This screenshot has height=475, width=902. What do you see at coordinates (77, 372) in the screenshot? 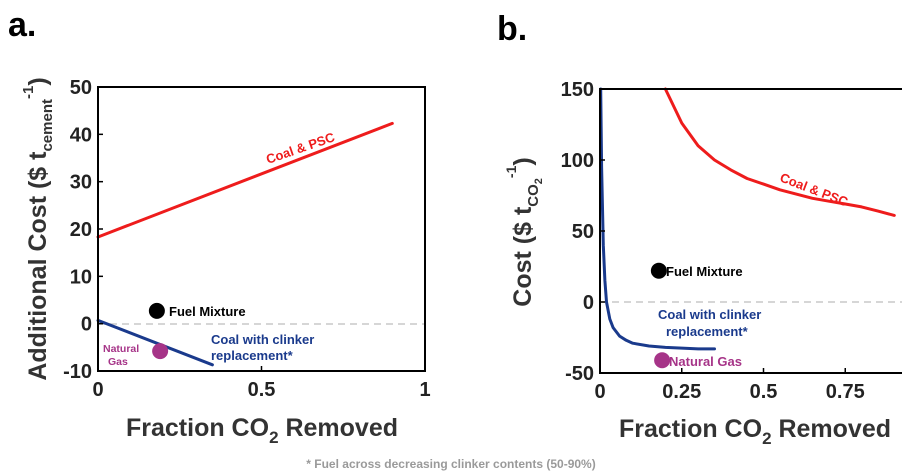
I see `a-ytick-label-0: -10` at bounding box center [77, 372].